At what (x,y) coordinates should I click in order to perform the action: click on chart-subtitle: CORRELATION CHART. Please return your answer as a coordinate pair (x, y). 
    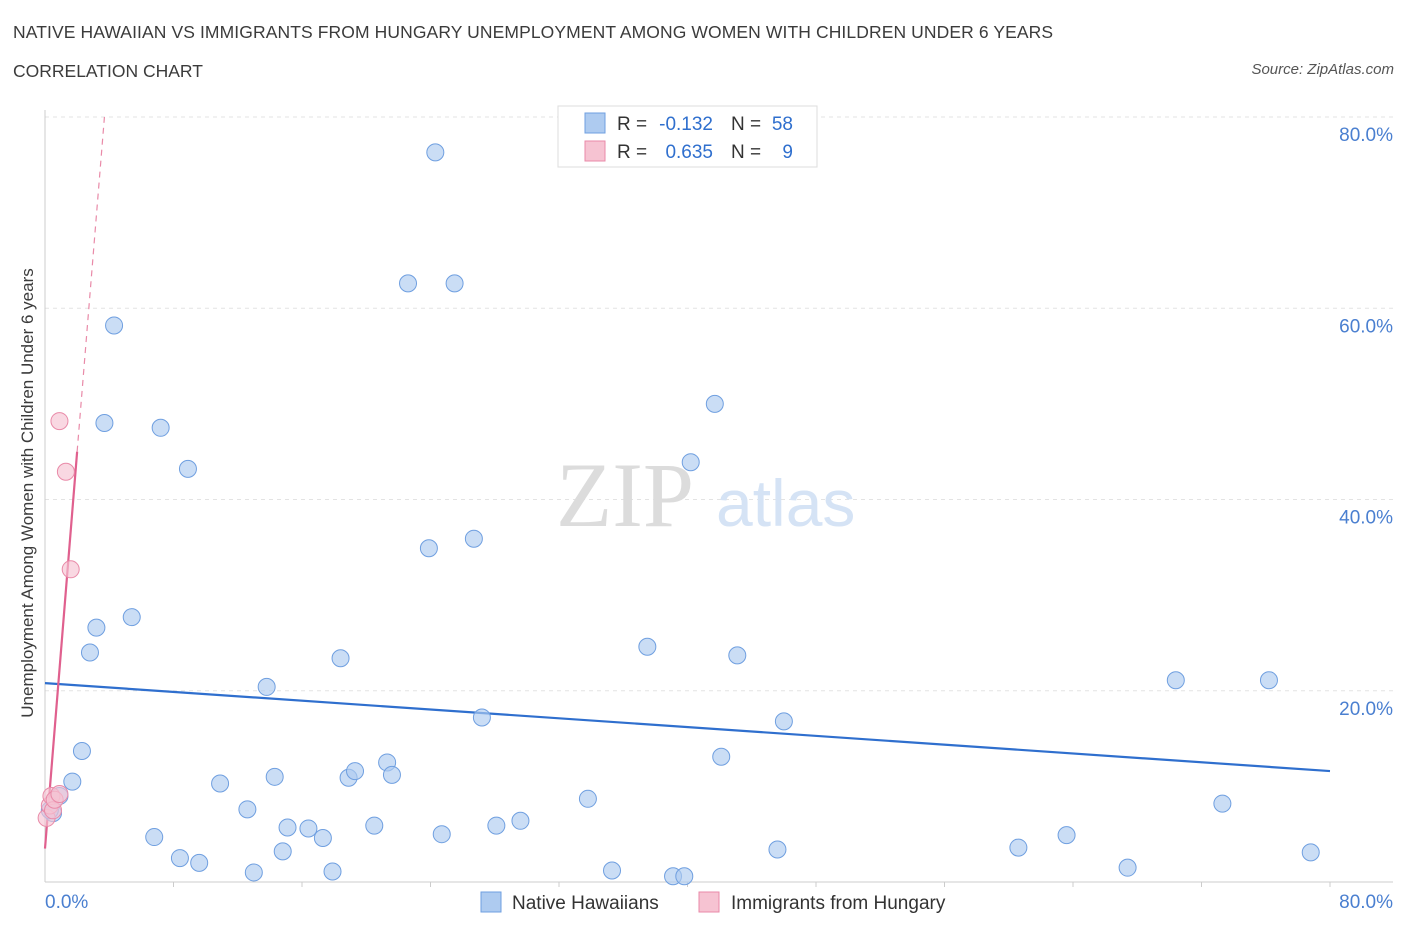
    Looking at the image, I should click on (108, 71).